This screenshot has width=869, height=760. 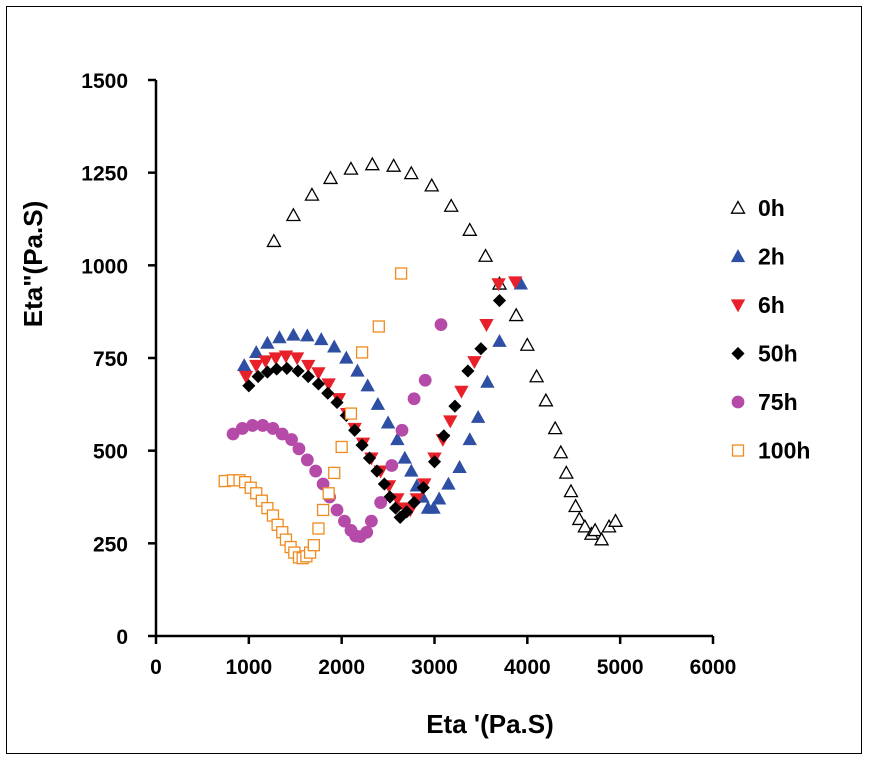 I want to click on legend-item: 75h, so click(x=764, y=402).